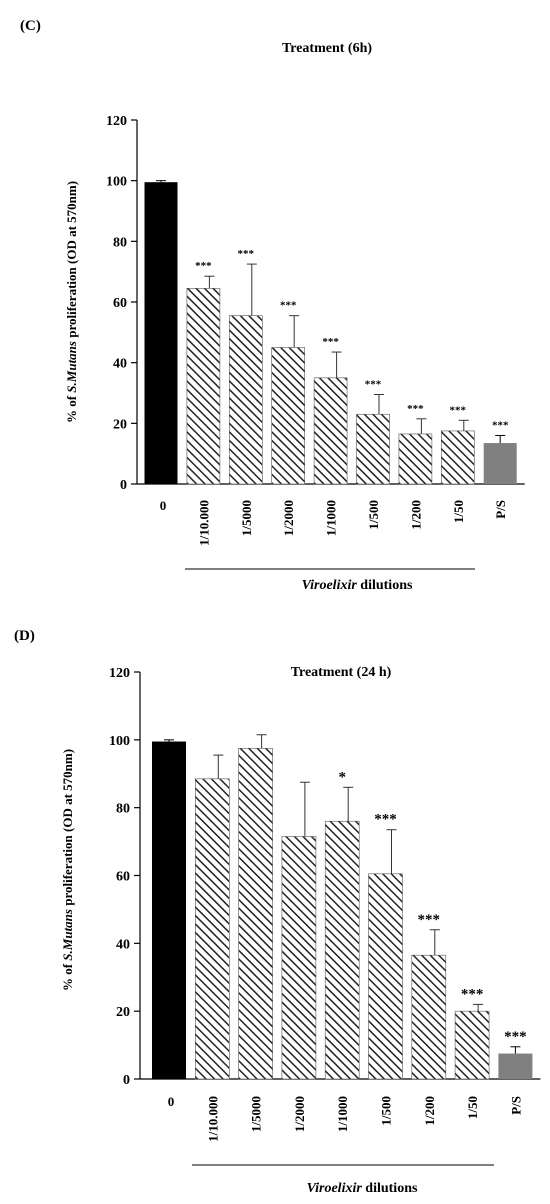  I want to click on panel-d-title: Treatment (24 h), so click(341, 672).